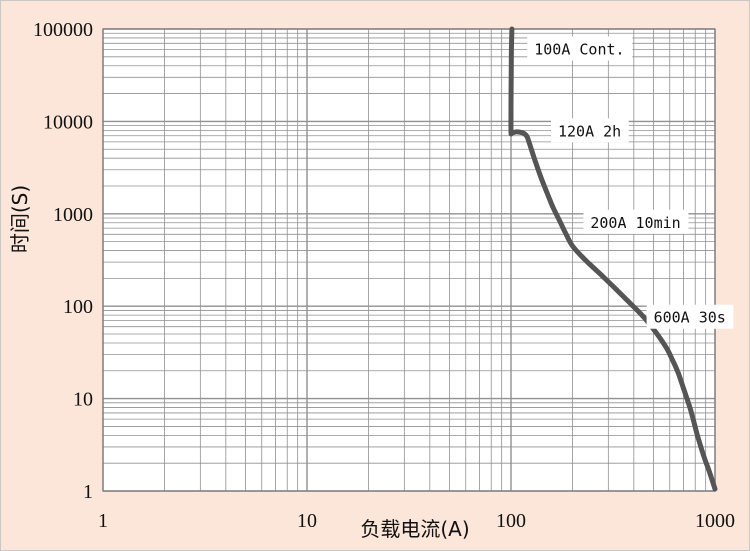 Image resolution: width=750 pixels, height=551 pixels. I want to click on annotation-label: 200A 10min, so click(635, 223).